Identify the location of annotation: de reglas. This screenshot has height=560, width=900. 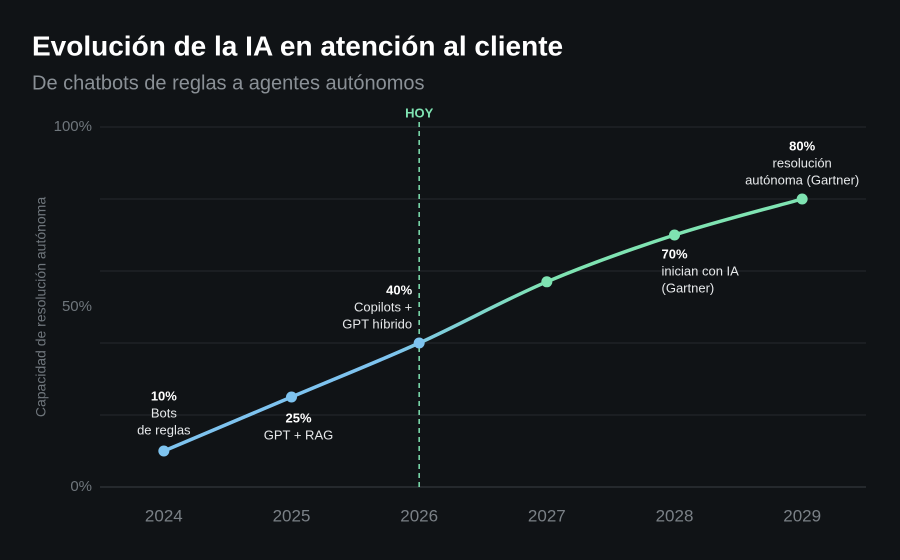
(164, 429).